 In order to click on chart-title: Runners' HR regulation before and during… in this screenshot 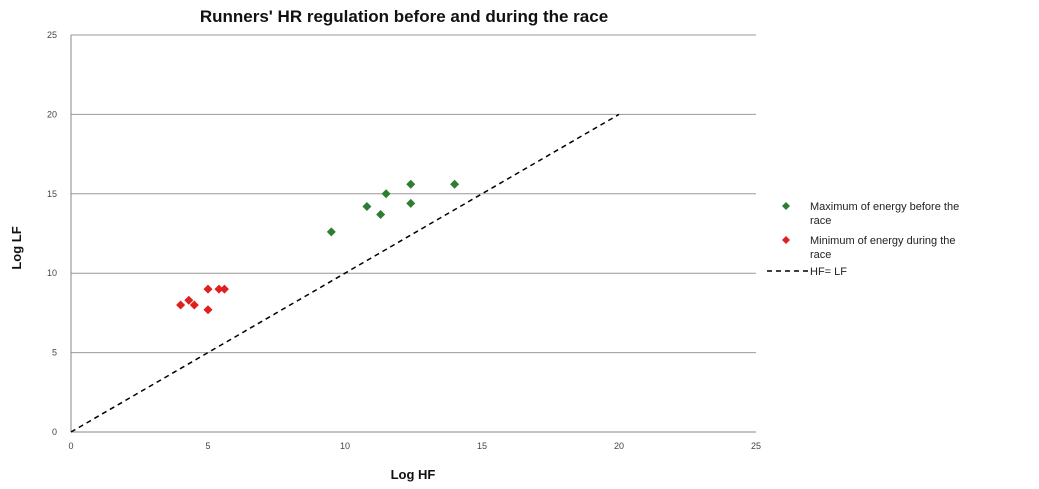, I will do `click(404, 16)`.